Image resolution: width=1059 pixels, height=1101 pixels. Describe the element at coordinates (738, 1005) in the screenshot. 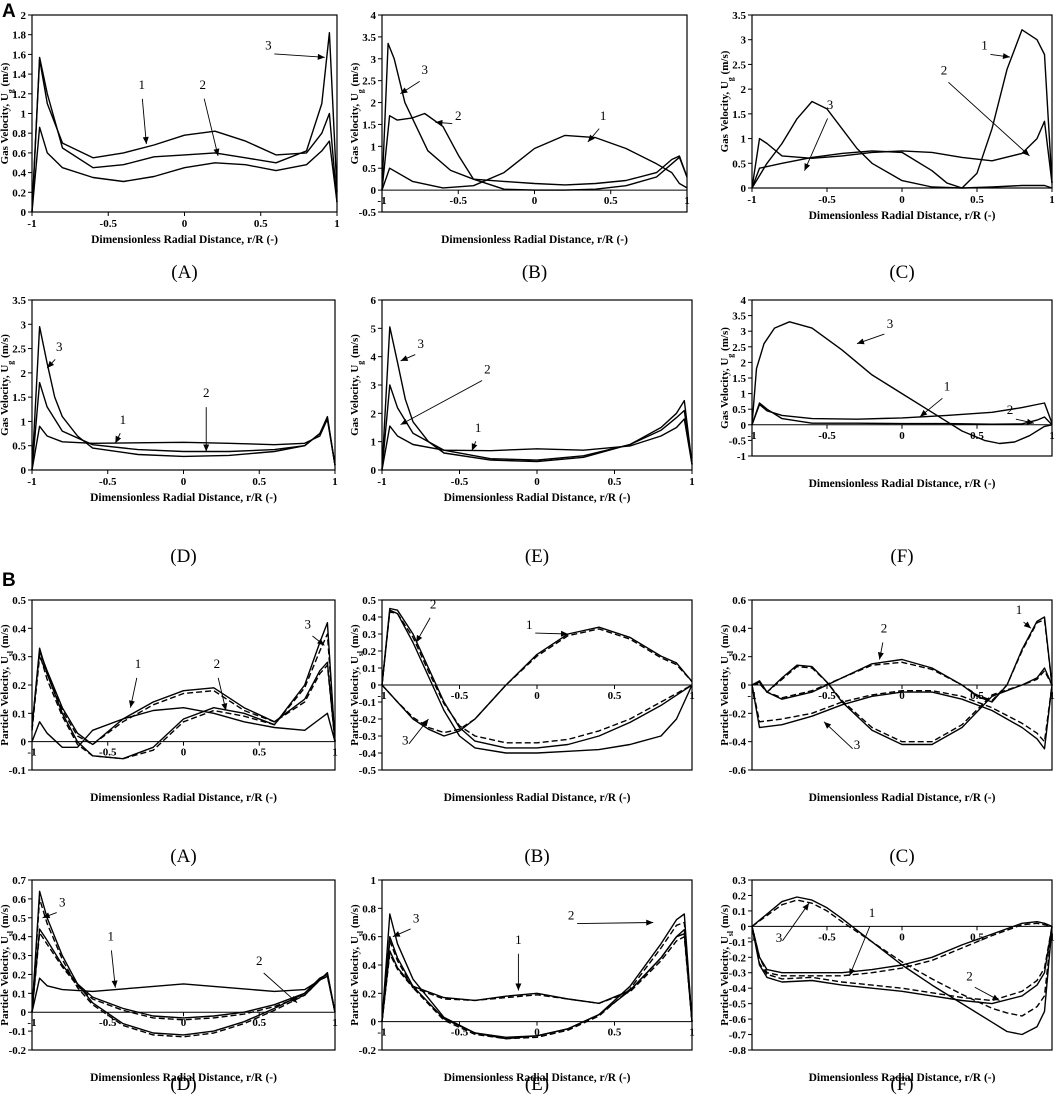

I see `y-tick-label: -0.5` at that location.